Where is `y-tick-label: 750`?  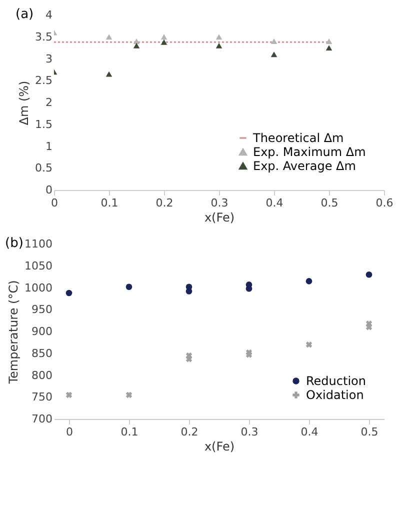 y-tick-label: 750 is located at coordinates (42, 397).